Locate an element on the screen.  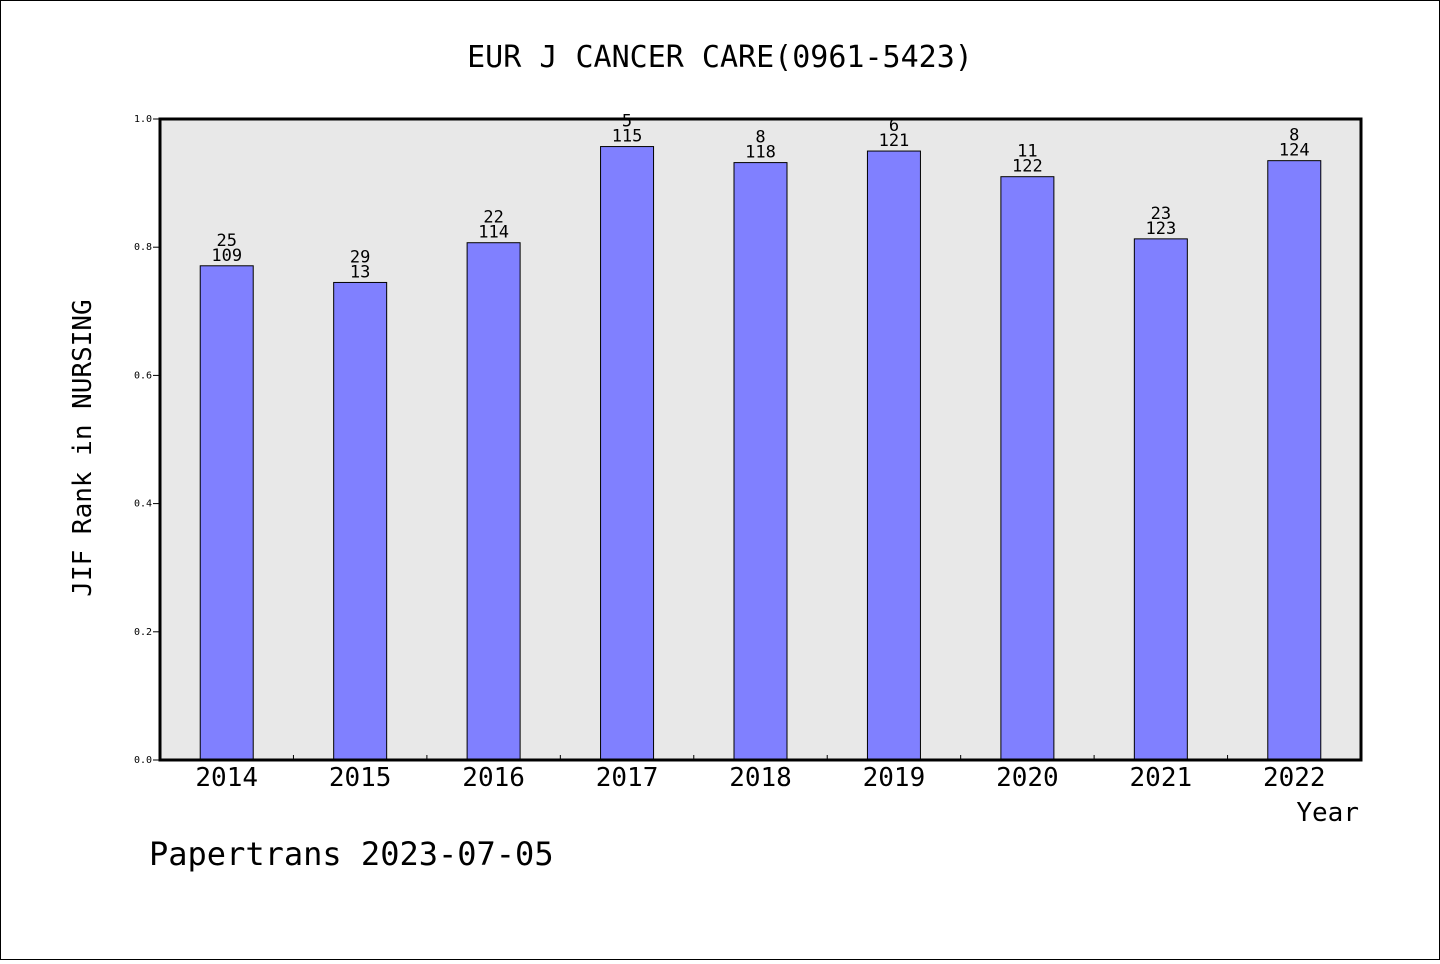
bar-rank-label: 22 is located at coordinates (493, 218).